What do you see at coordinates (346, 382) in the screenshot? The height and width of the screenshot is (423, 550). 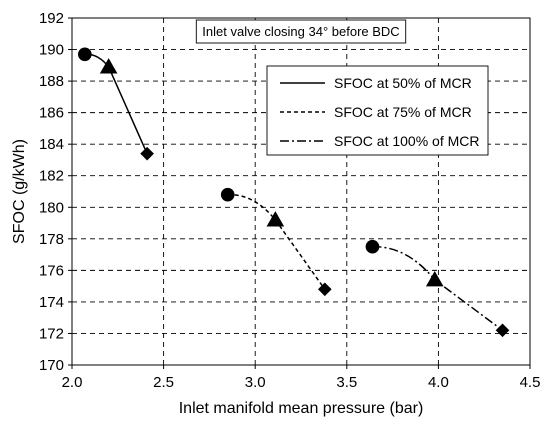 I see `x-tick-label: 3.5` at bounding box center [346, 382].